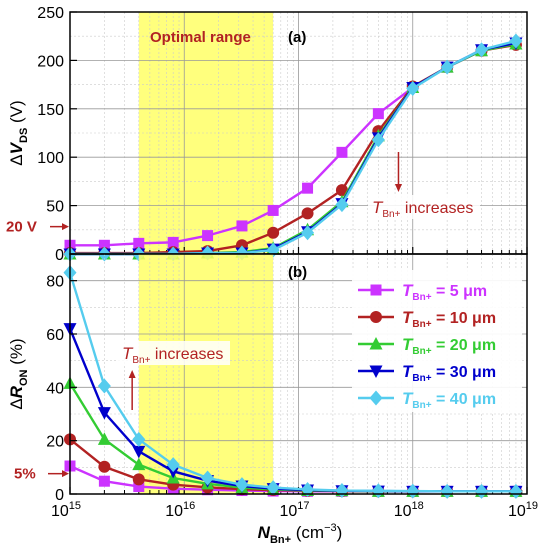 This screenshot has width=545, height=550. I want to click on panel-b-marker-arrowhead, so click(65, 474).